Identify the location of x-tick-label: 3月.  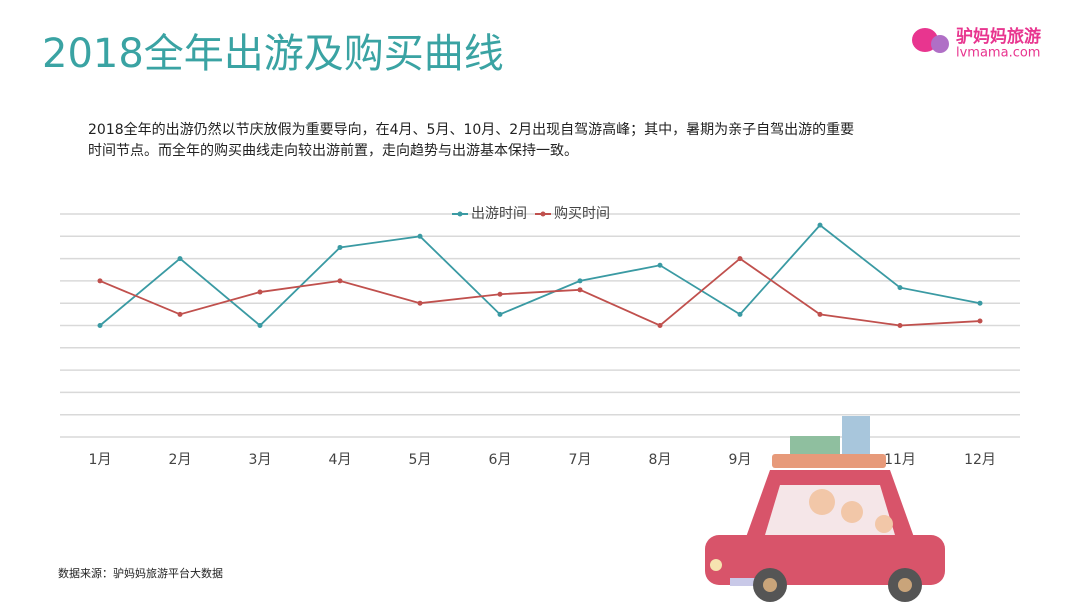
(260, 460).